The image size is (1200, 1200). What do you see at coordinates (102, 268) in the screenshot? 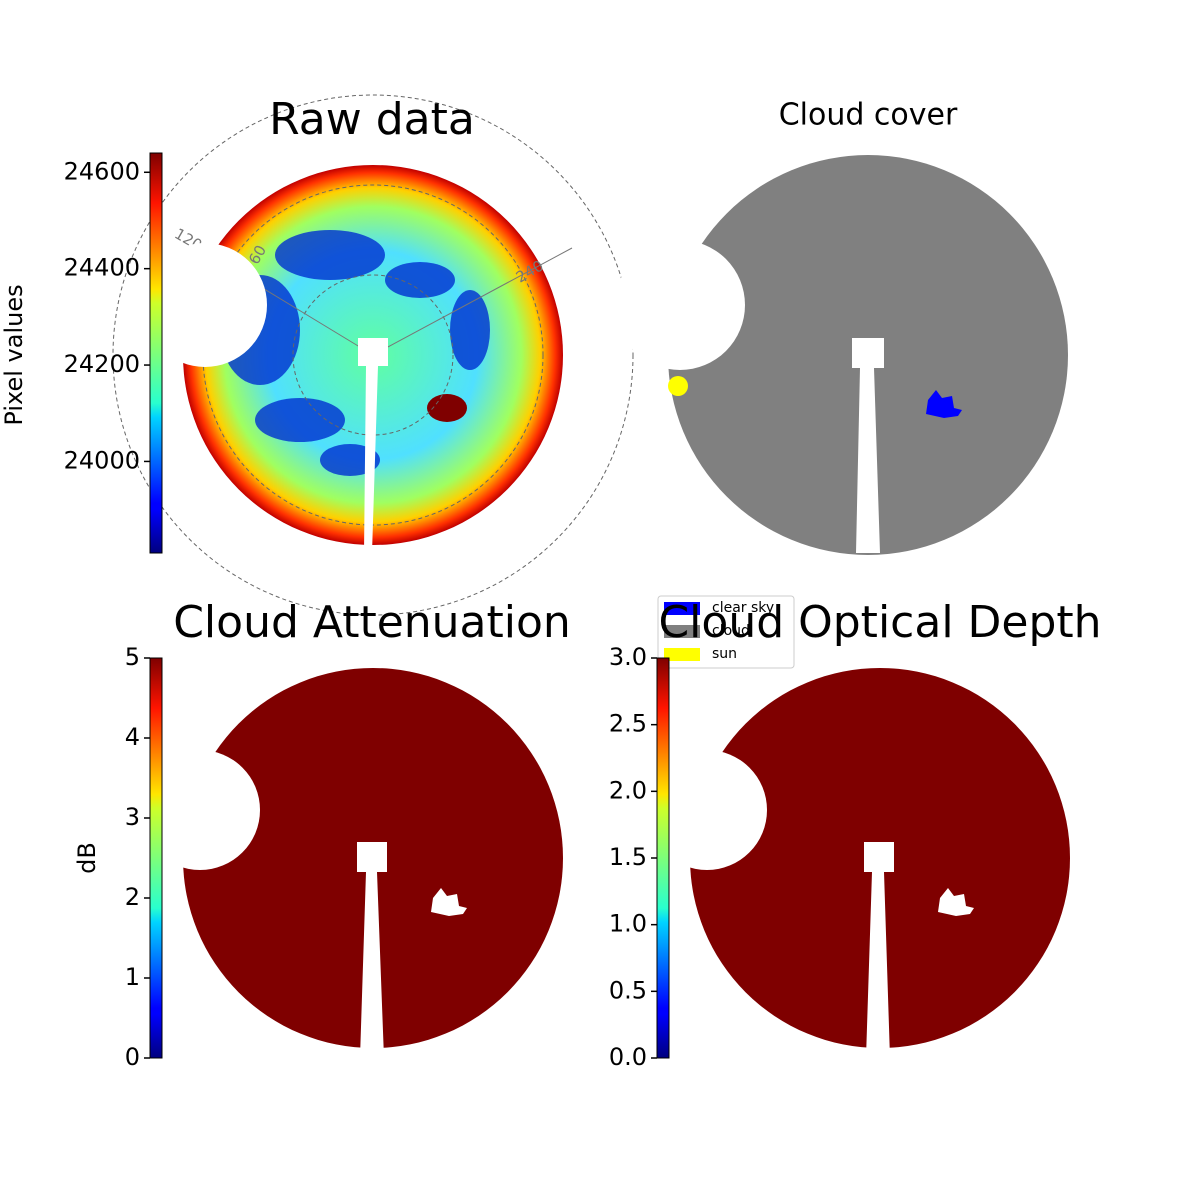
I see `colorbar-tick-label: 24400` at bounding box center [102, 268].